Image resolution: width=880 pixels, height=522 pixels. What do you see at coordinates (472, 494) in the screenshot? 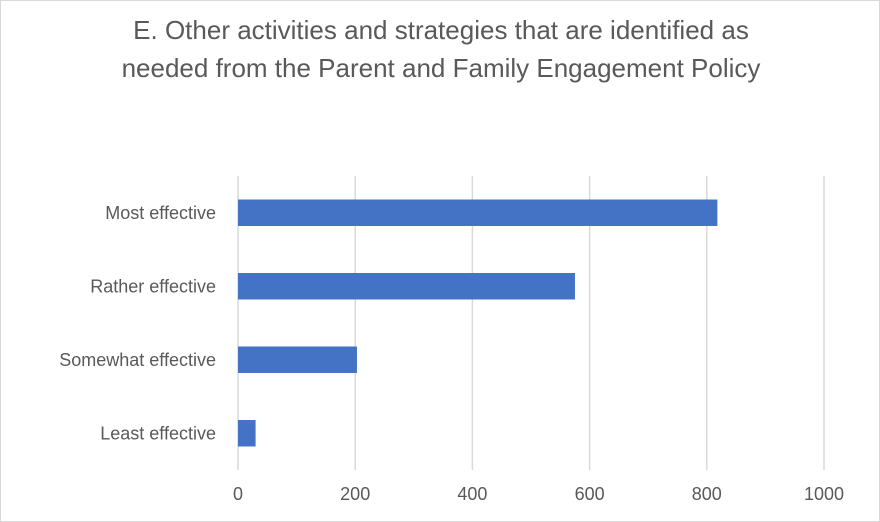
I see `x-tick-label: 400` at bounding box center [472, 494].